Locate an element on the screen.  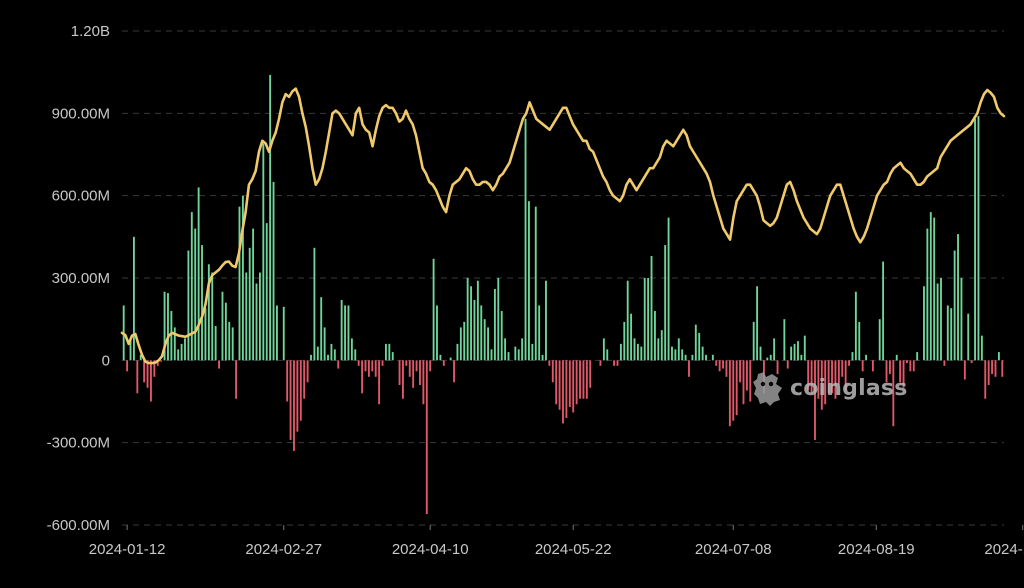
x-tick-label: 2024-10-01 is located at coordinates (1004, 549).